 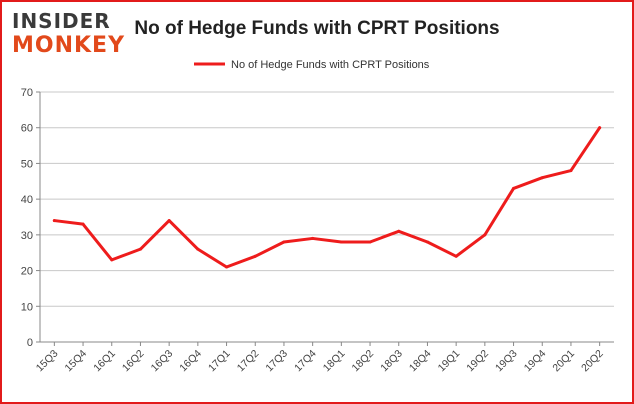 What do you see at coordinates (592, 361) in the screenshot?
I see `x-tick-label: 20Q2` at bounding box center [592, 361].